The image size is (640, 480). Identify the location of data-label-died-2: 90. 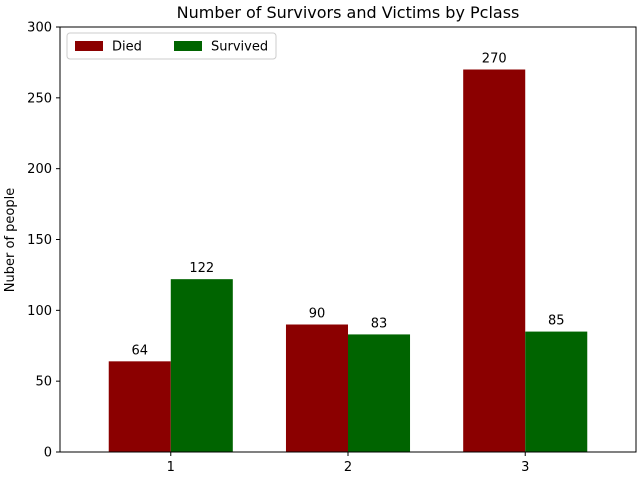
(317, 314).